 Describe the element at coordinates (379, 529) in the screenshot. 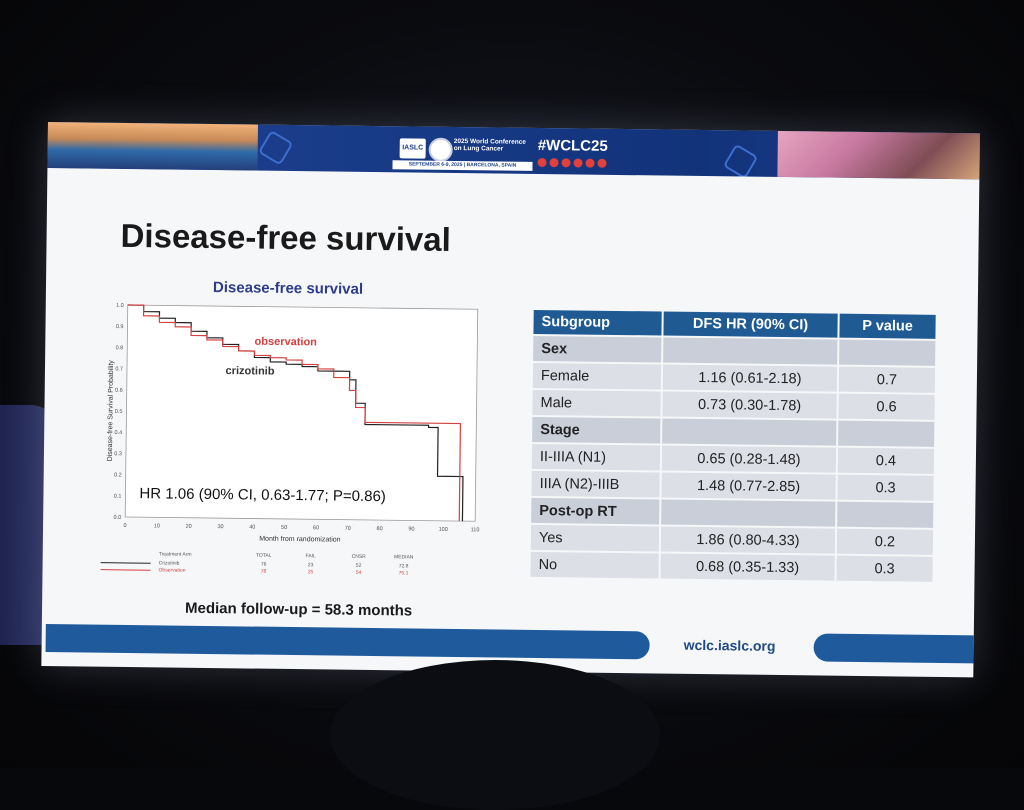

I see `x-tick-label: 80` at that location.